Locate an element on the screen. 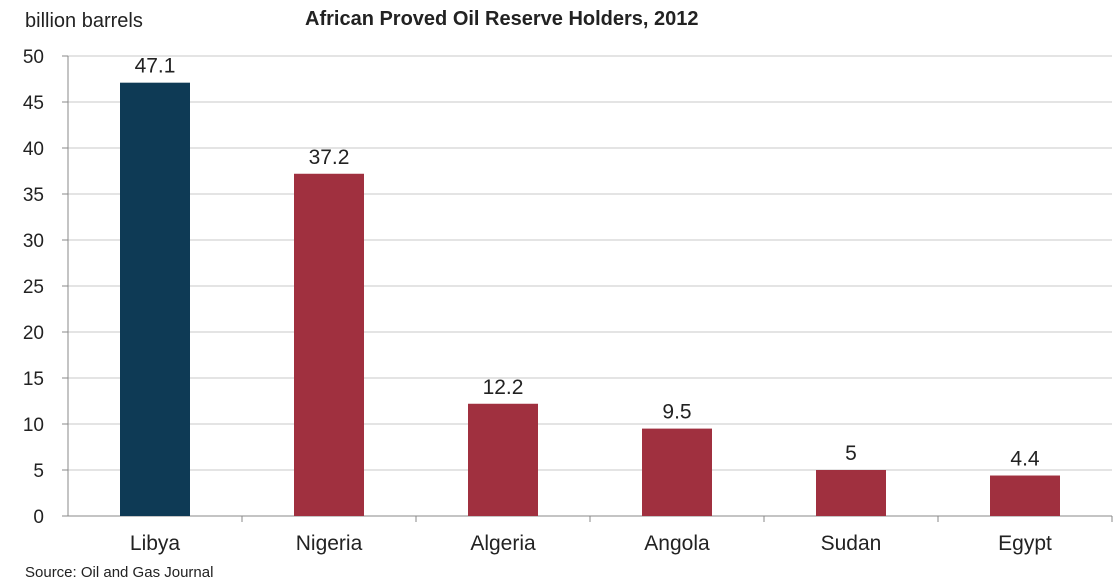  x-tick-label: Algeria is located at coordinates (503, 543).